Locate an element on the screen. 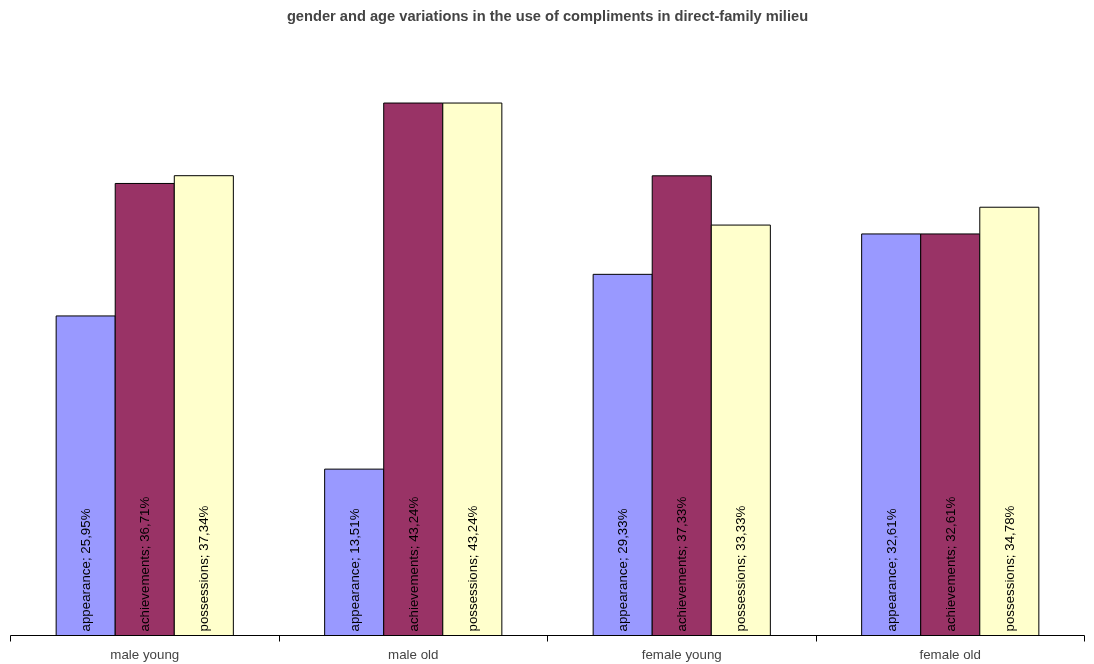 This screenshot has height=664, width=1094. data-label: possessions; 33,33% is located at coordinates (741, 568).